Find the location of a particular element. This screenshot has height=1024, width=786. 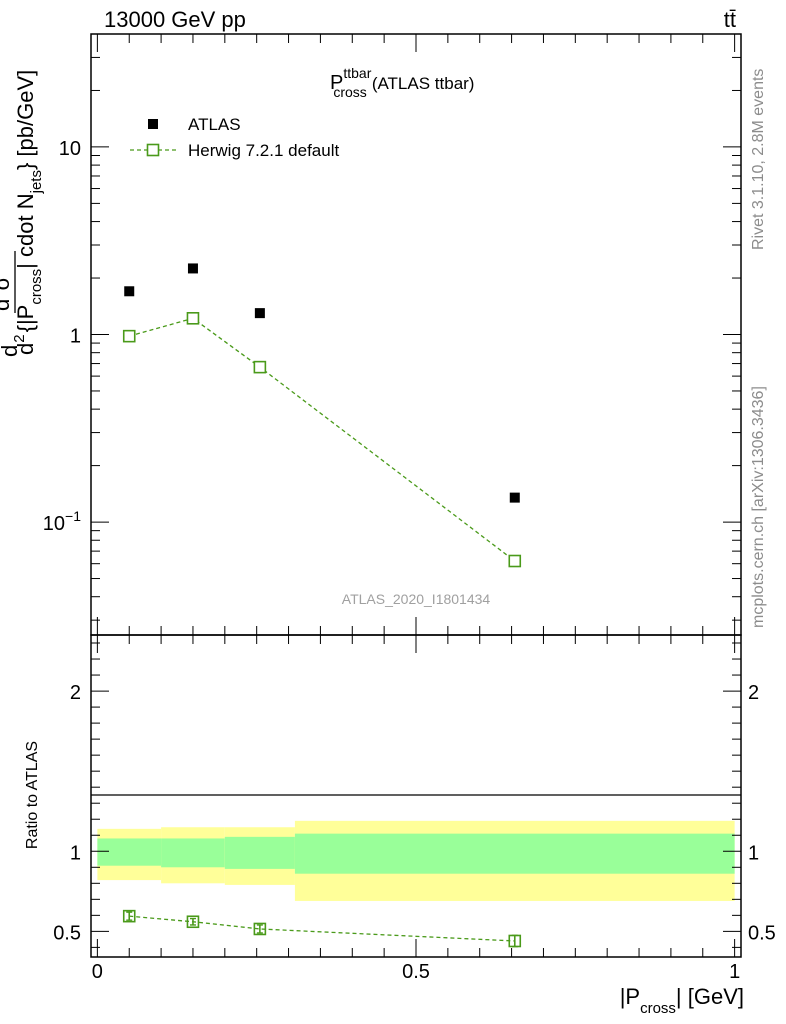

ratio-y-tick-label-left: 0.5 is located at coordinates (67, 933).